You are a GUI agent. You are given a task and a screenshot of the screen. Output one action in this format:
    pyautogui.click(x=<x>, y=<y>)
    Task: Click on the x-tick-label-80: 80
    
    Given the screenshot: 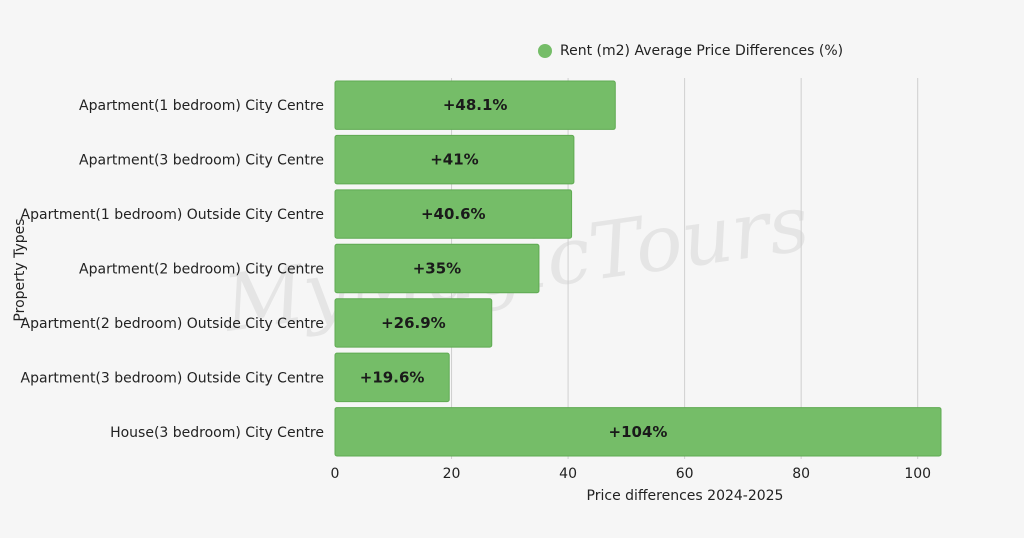 What is the action you would take?
    pyautogui.click(x=801, y=474)
    